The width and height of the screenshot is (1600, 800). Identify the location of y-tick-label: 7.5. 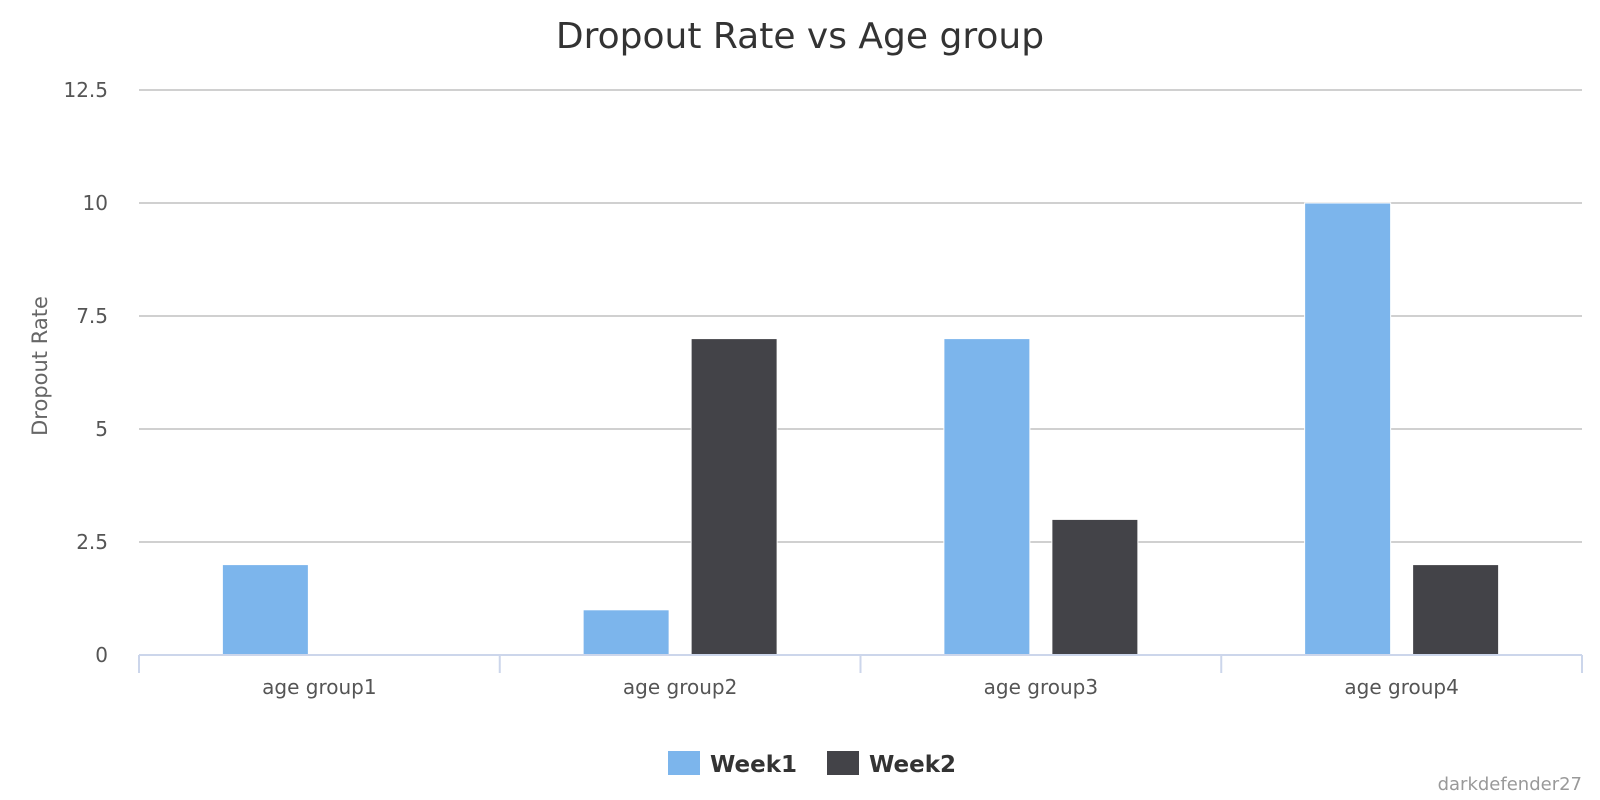
(92, 316).